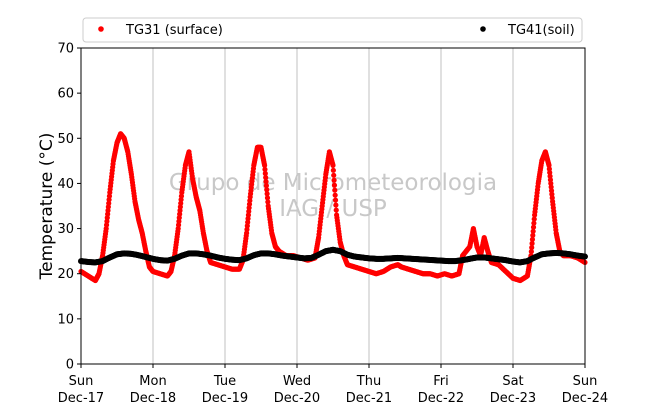  What do you see at coordinates (225, 398) in the screenshot?
I see `x-tick-label-date: Dec-19` at bounding box center [225, 398].